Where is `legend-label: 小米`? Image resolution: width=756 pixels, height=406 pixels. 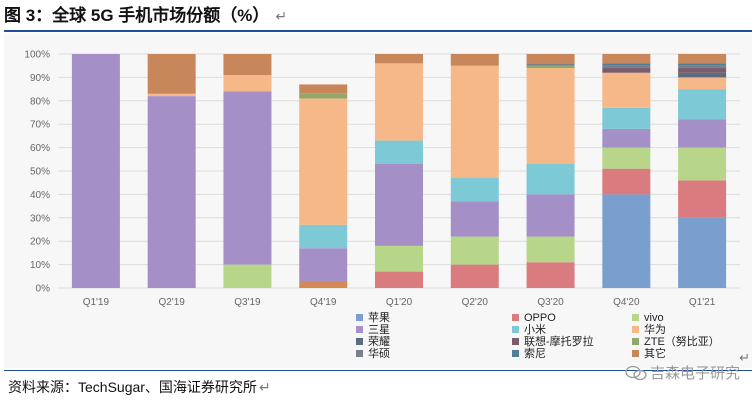
legend-label: 小米 is located at coordinates (535, 329).